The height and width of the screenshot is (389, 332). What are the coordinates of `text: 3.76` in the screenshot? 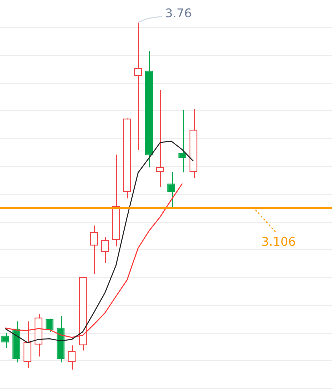 It's located at (178, 13).